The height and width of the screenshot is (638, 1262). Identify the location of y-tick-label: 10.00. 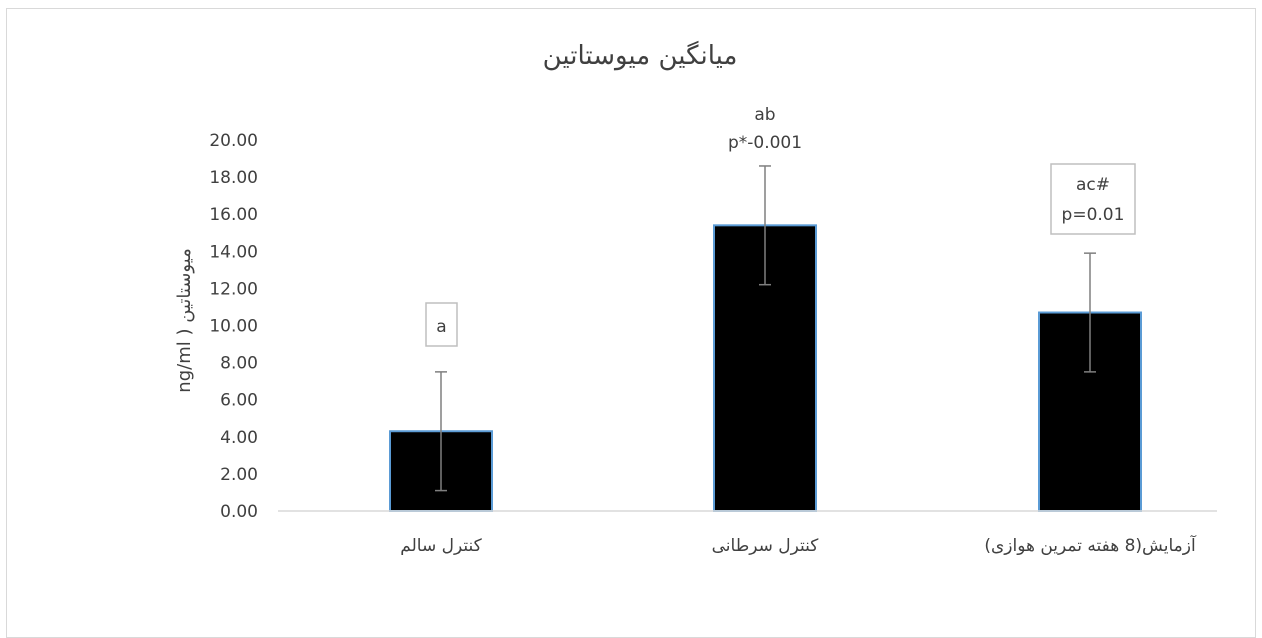
(233, 327).